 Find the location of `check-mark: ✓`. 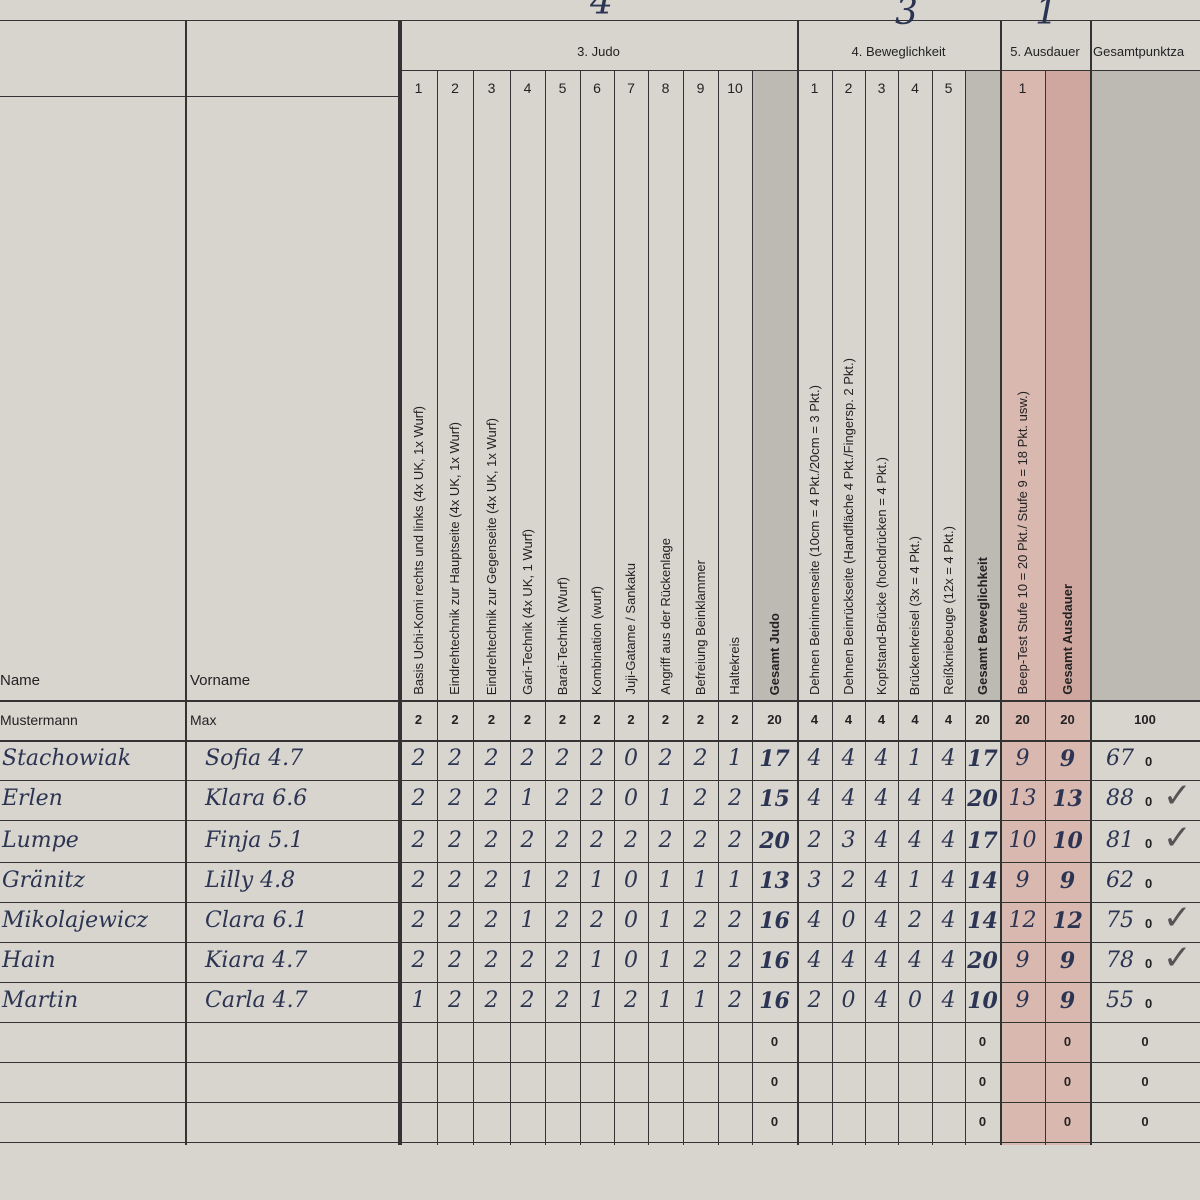

check-mark: ✓ is located at coordinates (1177, 796).